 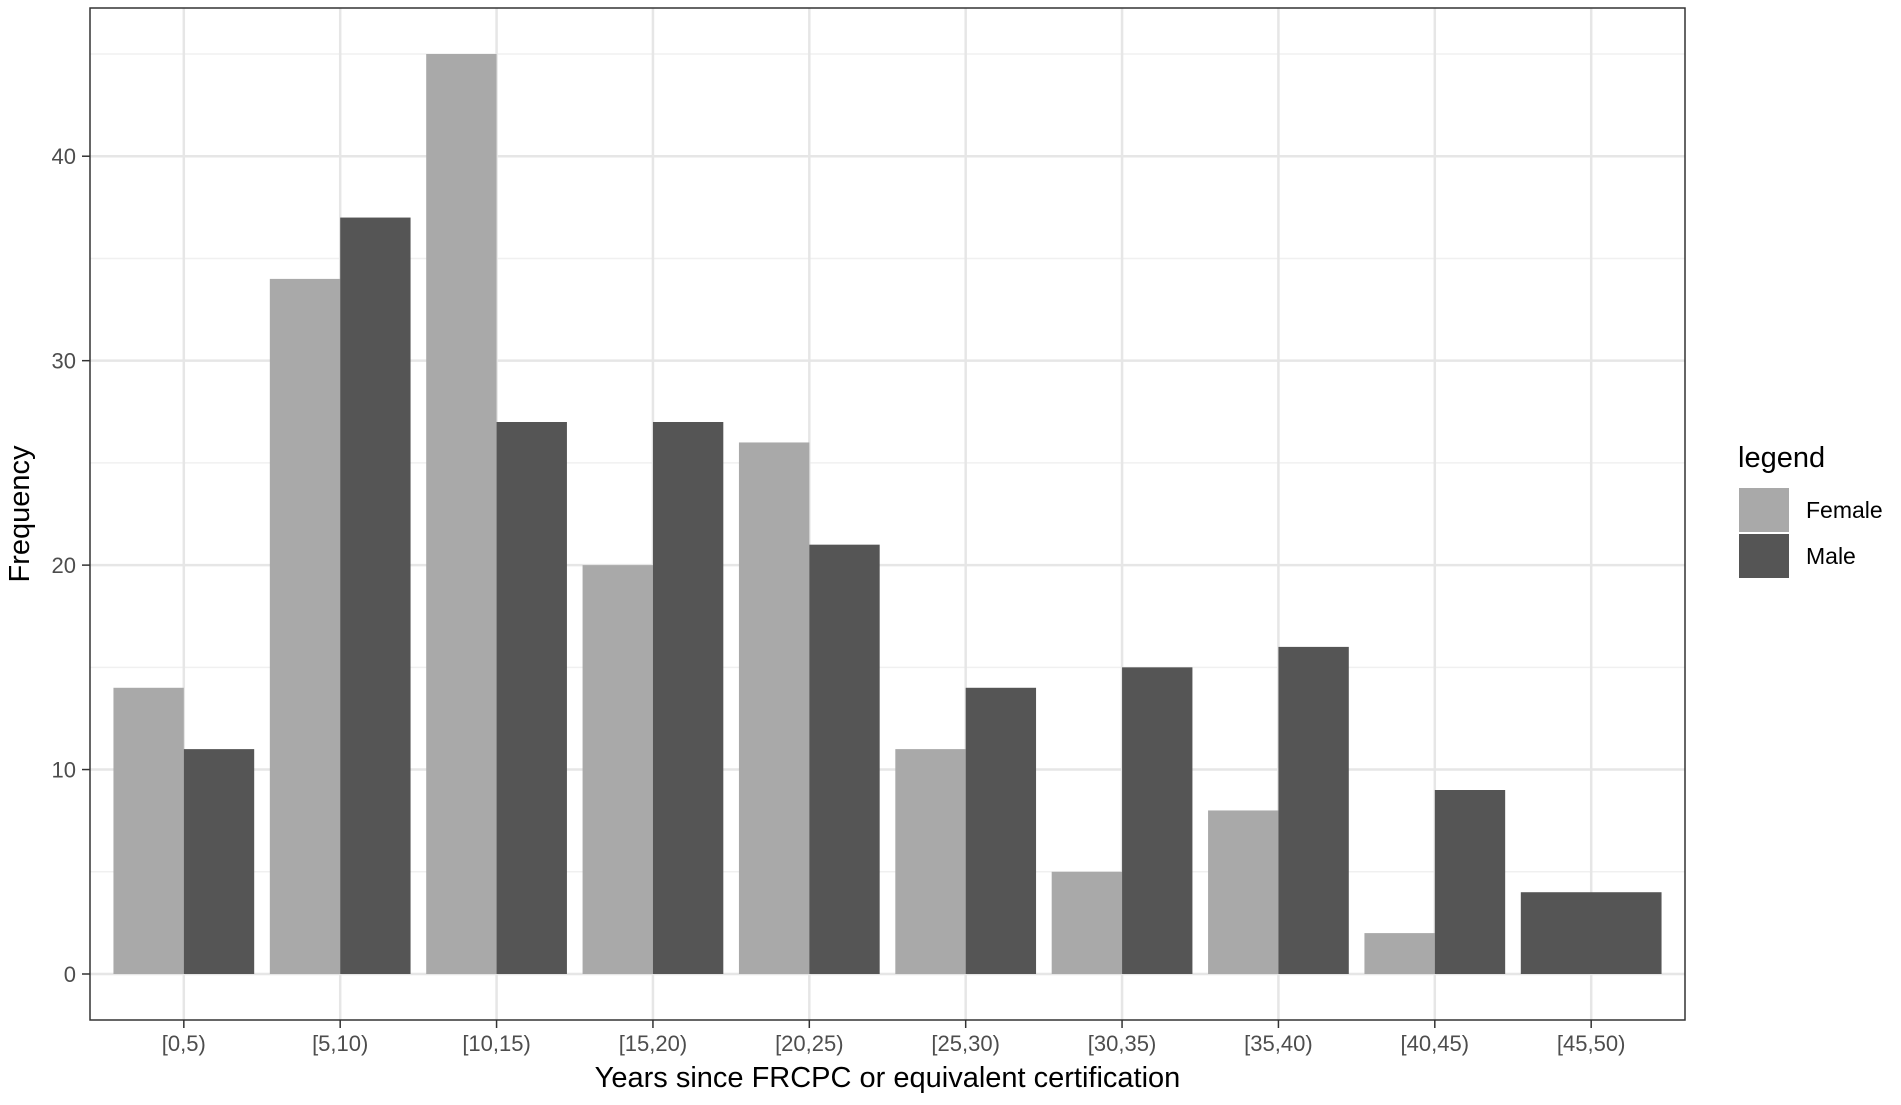 I want to click on x-tick-label: [15,20), so click(x=653, y=1043).